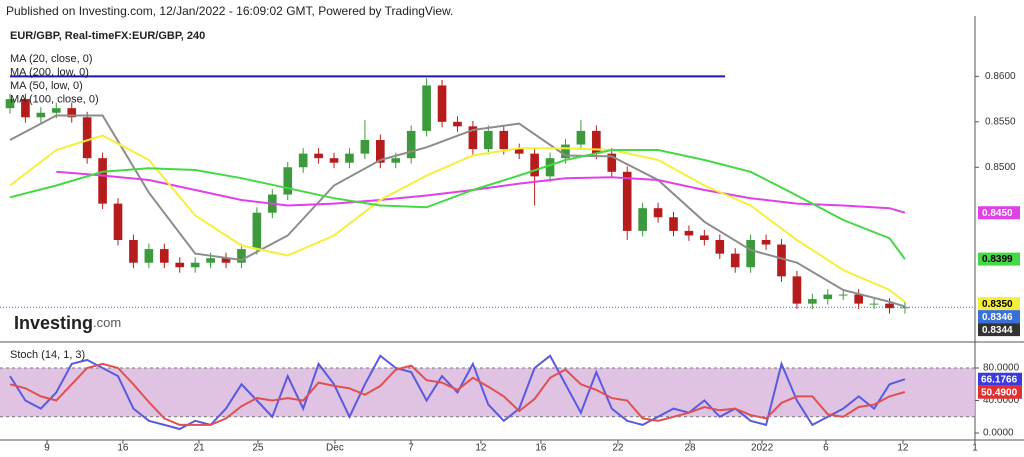 Image resolution: width=1024 pixels, height=457 pixels. What do you see at coordinates (1000, 167) in the screenshot?
I see `y-tick-label: 0.8500` at bounding box center [1000, 167].